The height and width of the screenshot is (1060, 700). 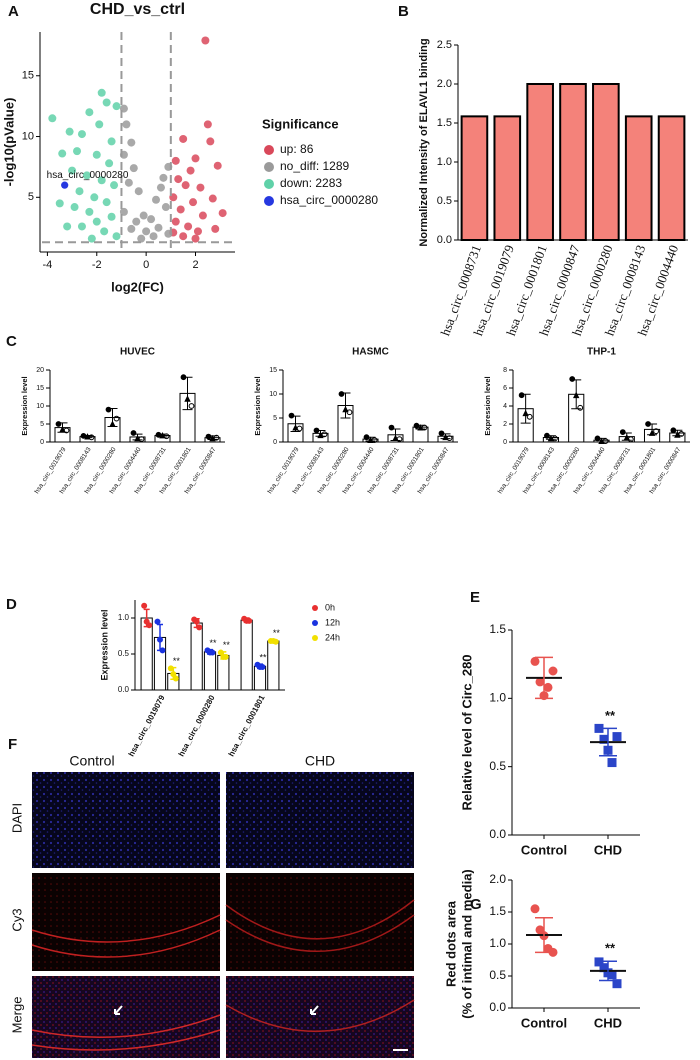 I want to click on row-label: DAPI, so click(x=16, y=818).